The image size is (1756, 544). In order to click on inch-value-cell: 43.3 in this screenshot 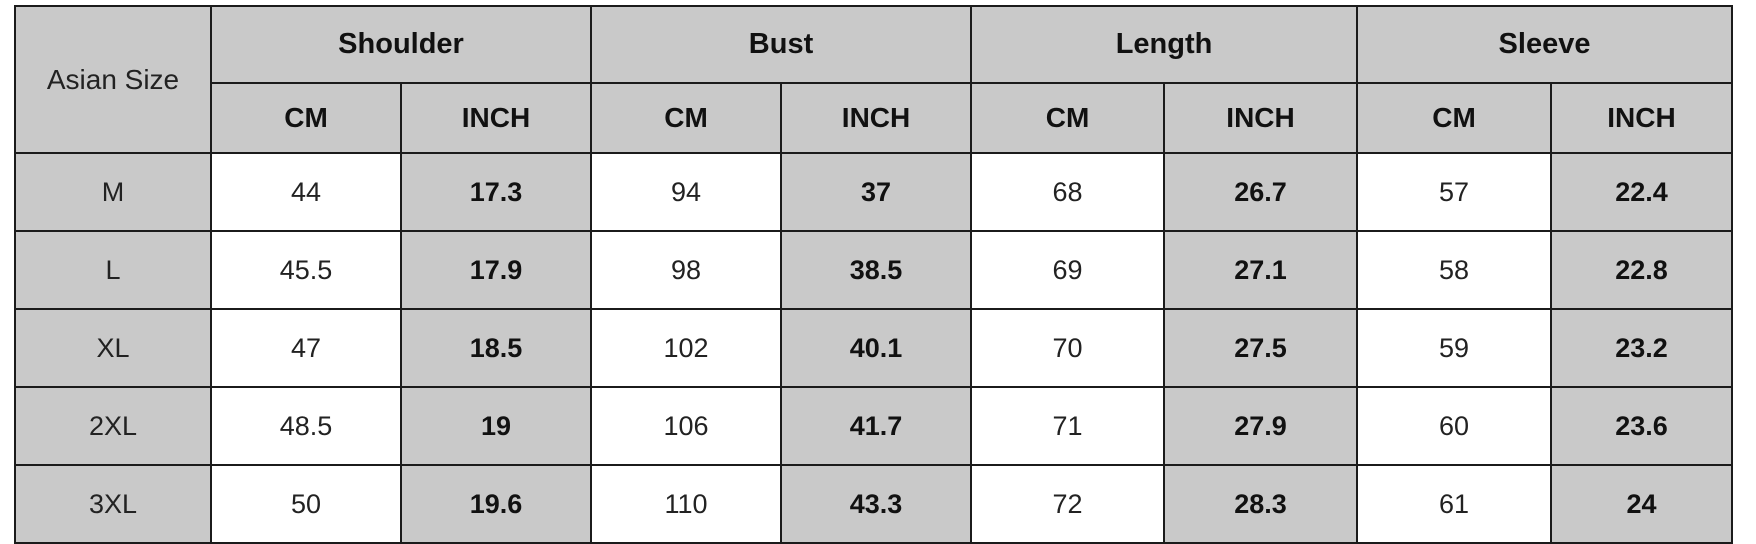, I will do `click(876, 504)`.